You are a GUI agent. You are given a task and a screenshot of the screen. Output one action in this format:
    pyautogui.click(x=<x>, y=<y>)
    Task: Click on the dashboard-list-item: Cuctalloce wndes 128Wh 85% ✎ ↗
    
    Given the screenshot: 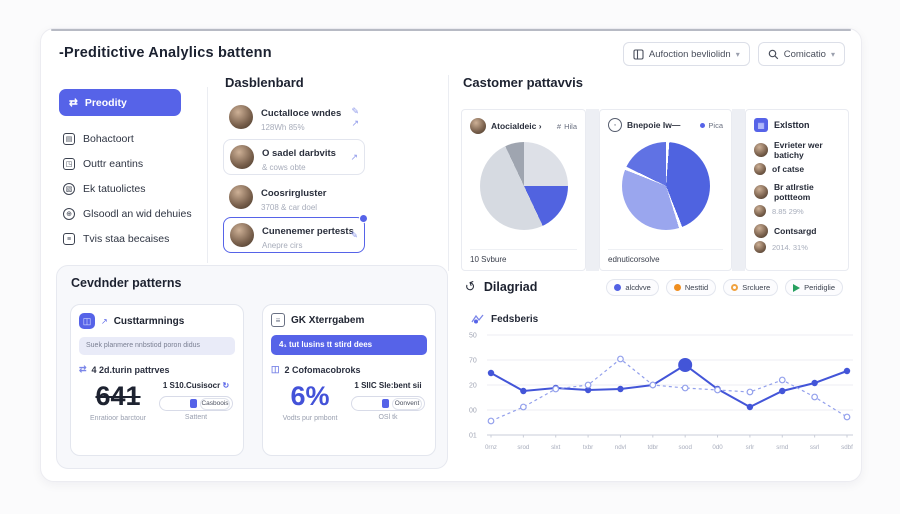 What is the action you would take?
    pyautogui.click(x=294, y=117)
    